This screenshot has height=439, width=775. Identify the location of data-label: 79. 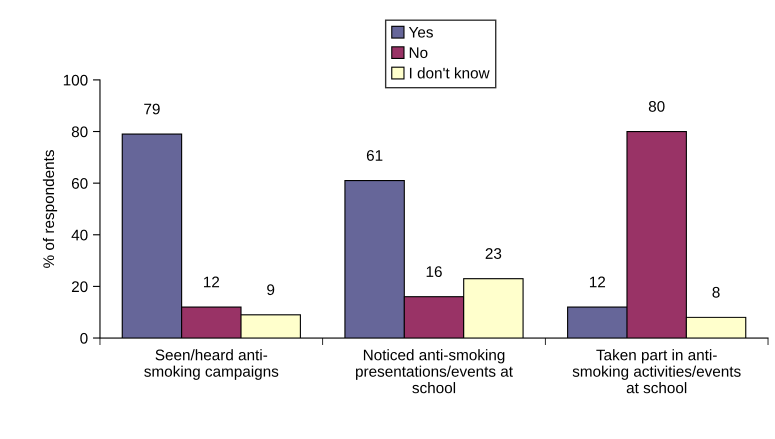
(152, 109).